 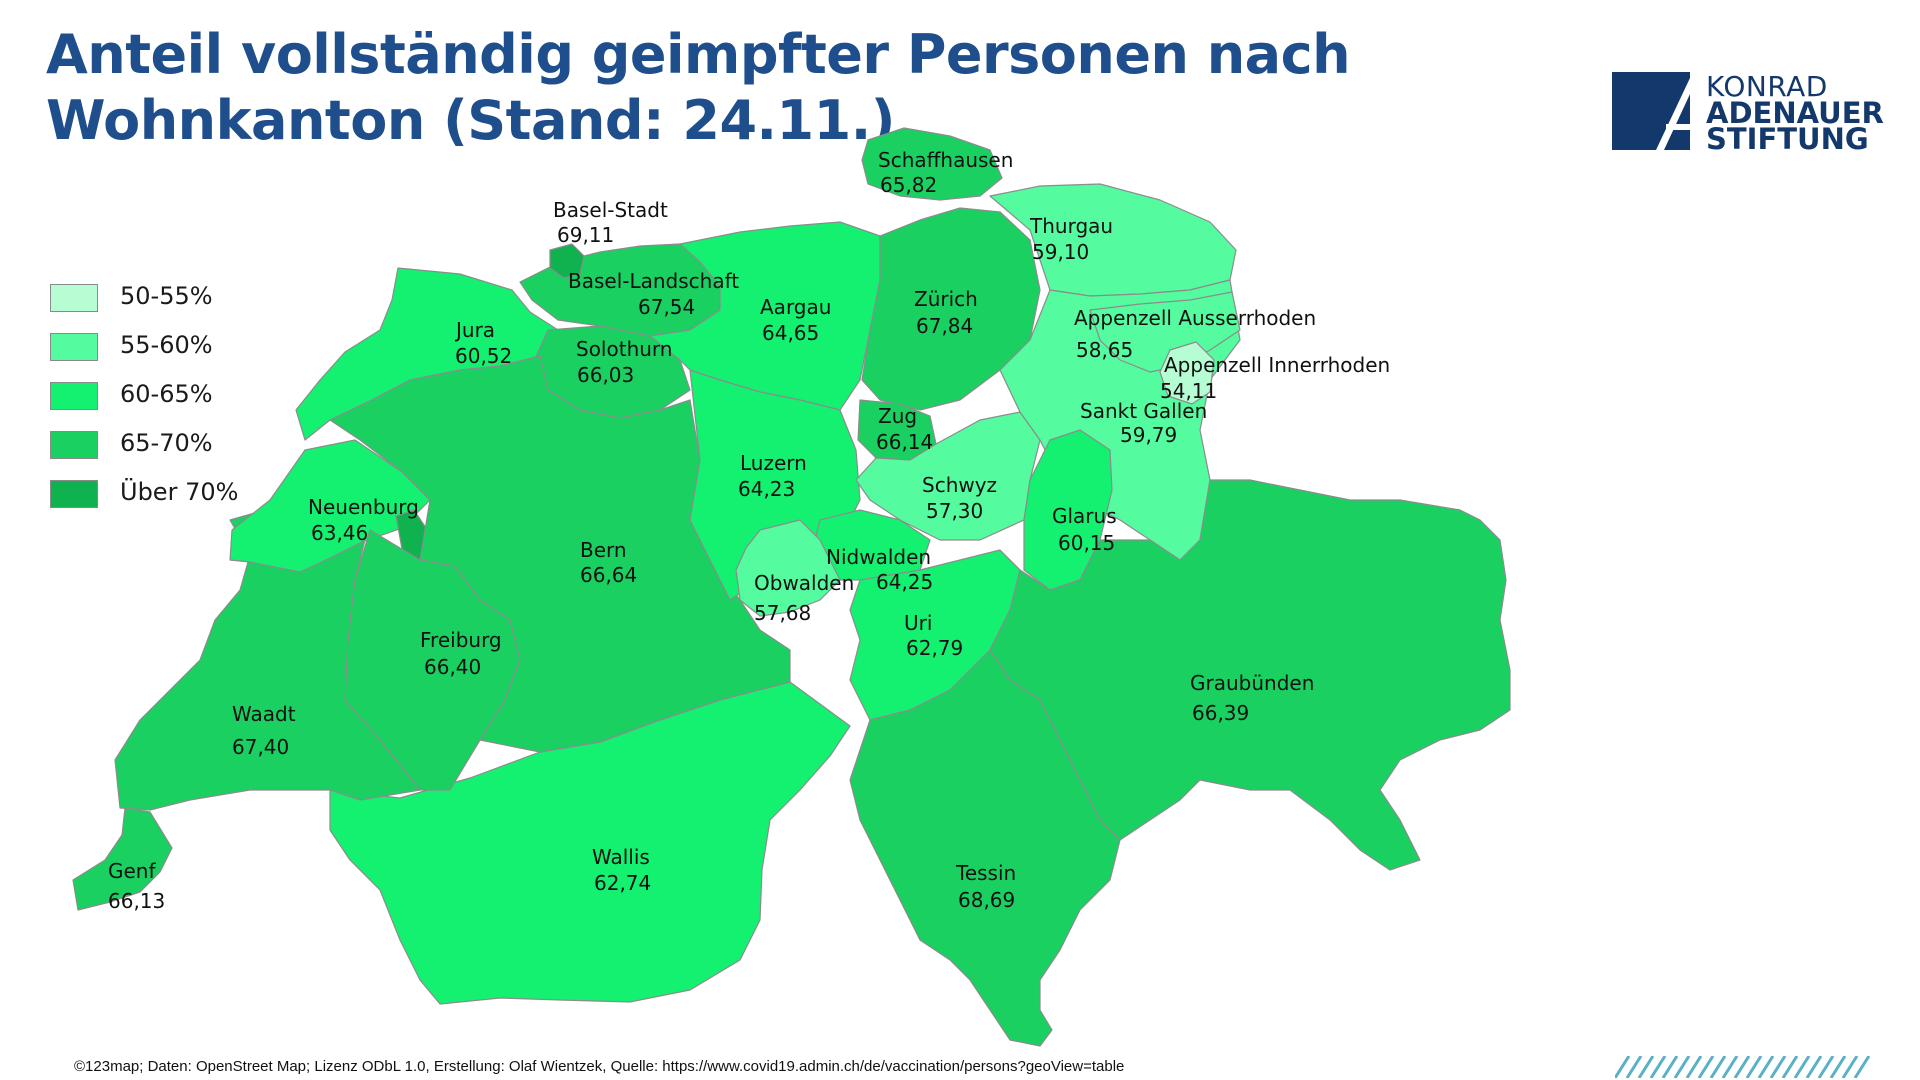 What do you see at coordinates (1651, 111) in the screenshot?
I see `kas-logo-mark-icon` at bounding box center [1651, 111].